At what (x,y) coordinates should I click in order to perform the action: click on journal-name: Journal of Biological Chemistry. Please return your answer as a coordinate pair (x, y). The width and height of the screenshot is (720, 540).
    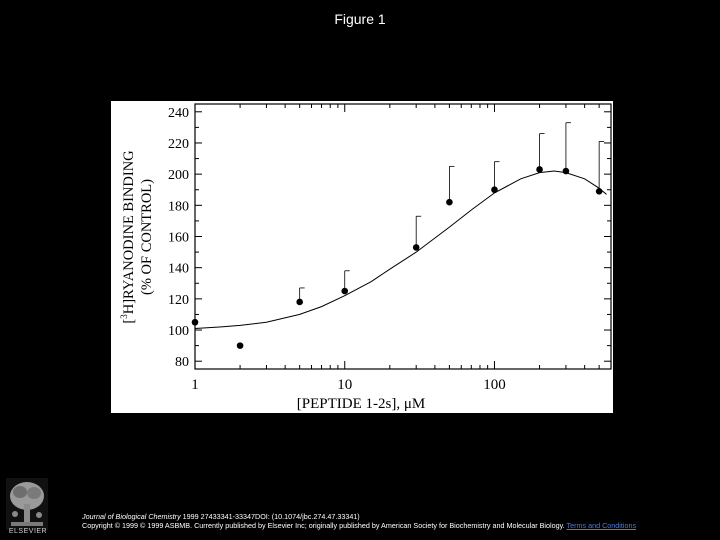
    Looking at the image, I should click on (131, 516).